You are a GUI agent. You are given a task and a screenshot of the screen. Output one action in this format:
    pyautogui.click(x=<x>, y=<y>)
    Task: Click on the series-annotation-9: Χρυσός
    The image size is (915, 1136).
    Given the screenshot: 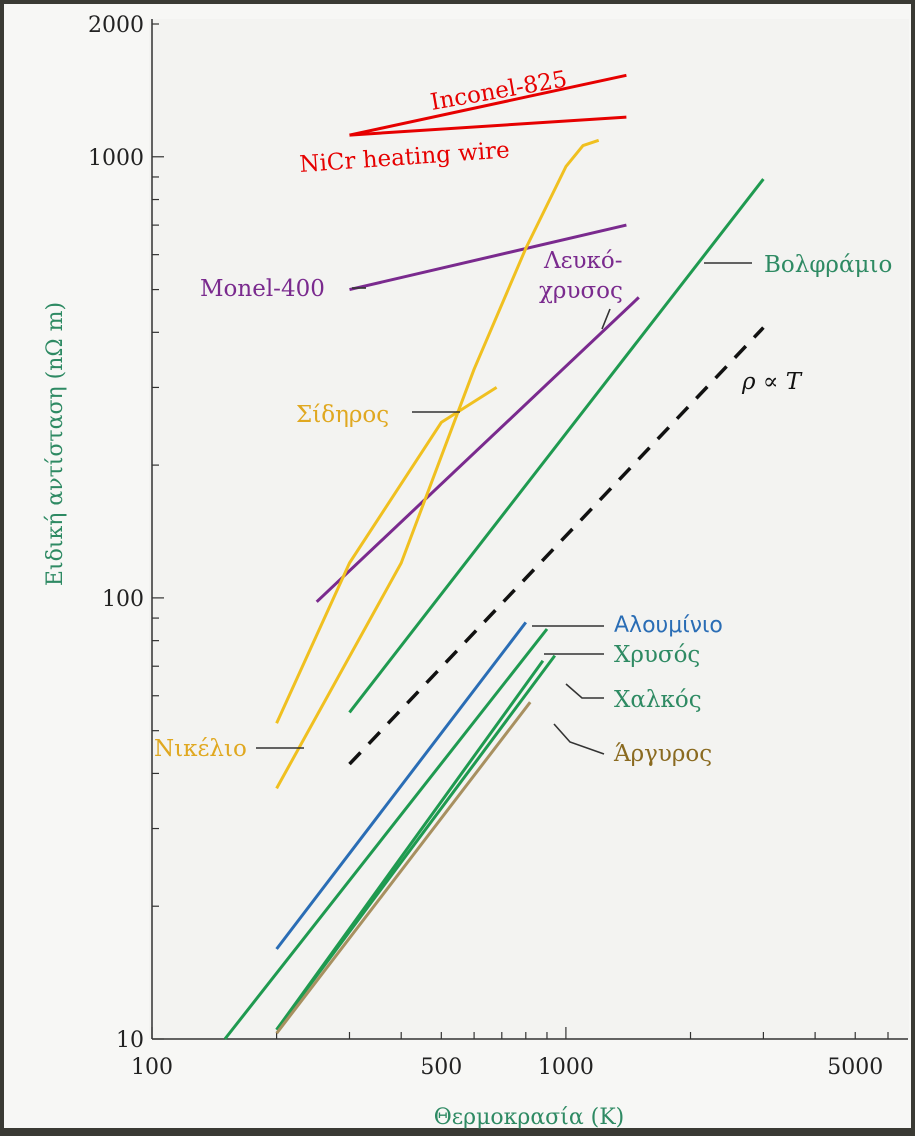 What is the action you would take?
    pyautogui.click(x=657, y=655)
    